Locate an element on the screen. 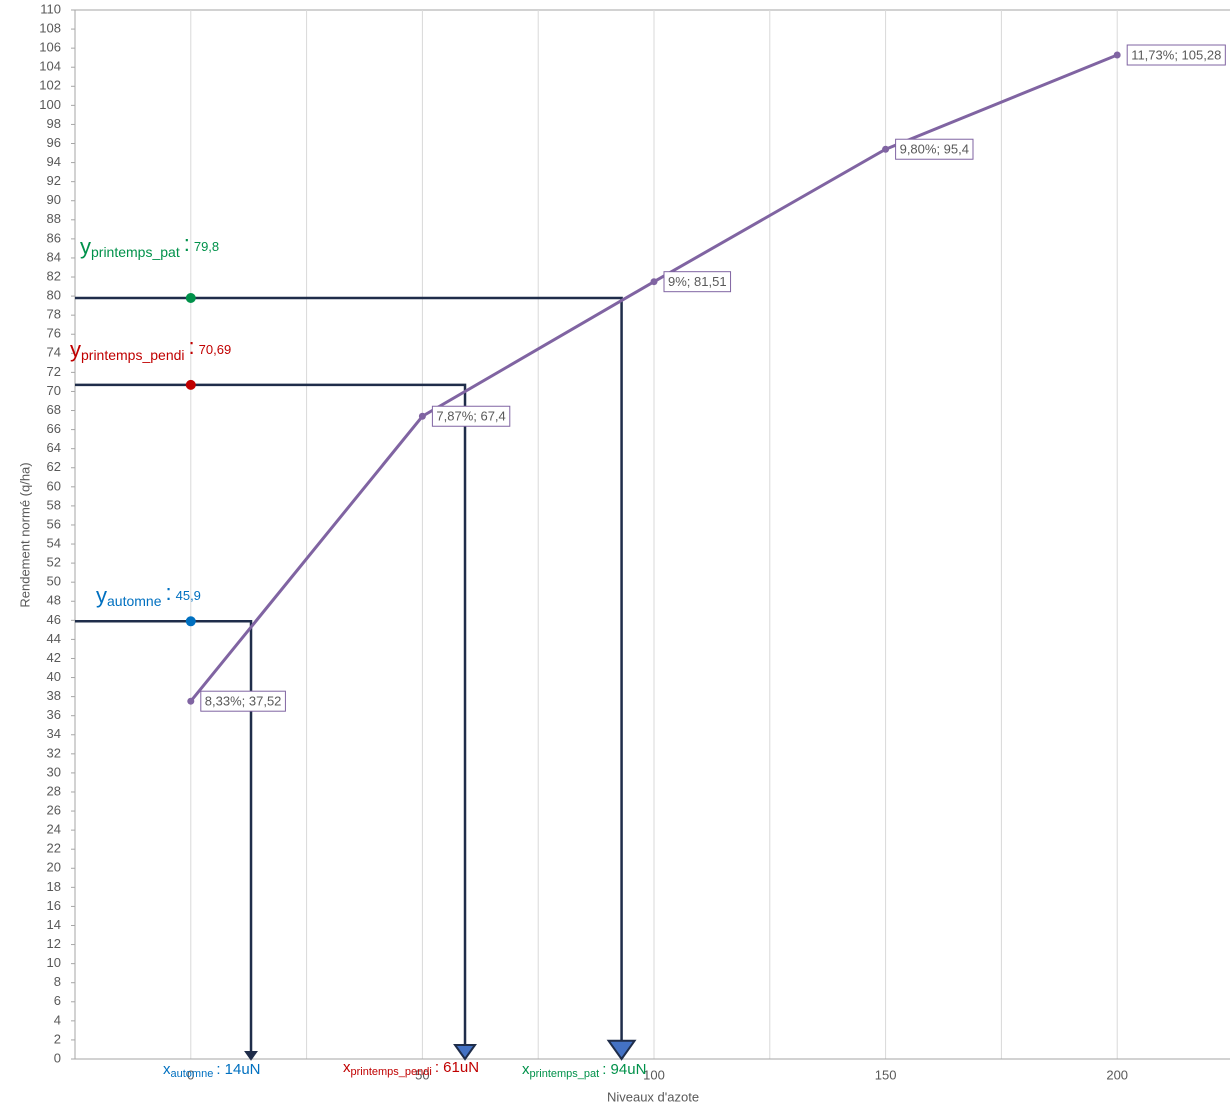 Image resolution: width=1230 pixels, height=1107 pixels. y-tick-label: 80 is located at coordinates (54, 295).